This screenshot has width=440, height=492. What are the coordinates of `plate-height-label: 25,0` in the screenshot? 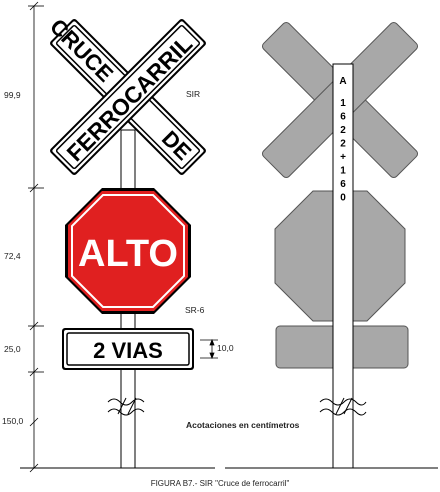 It's located at (12, 349).